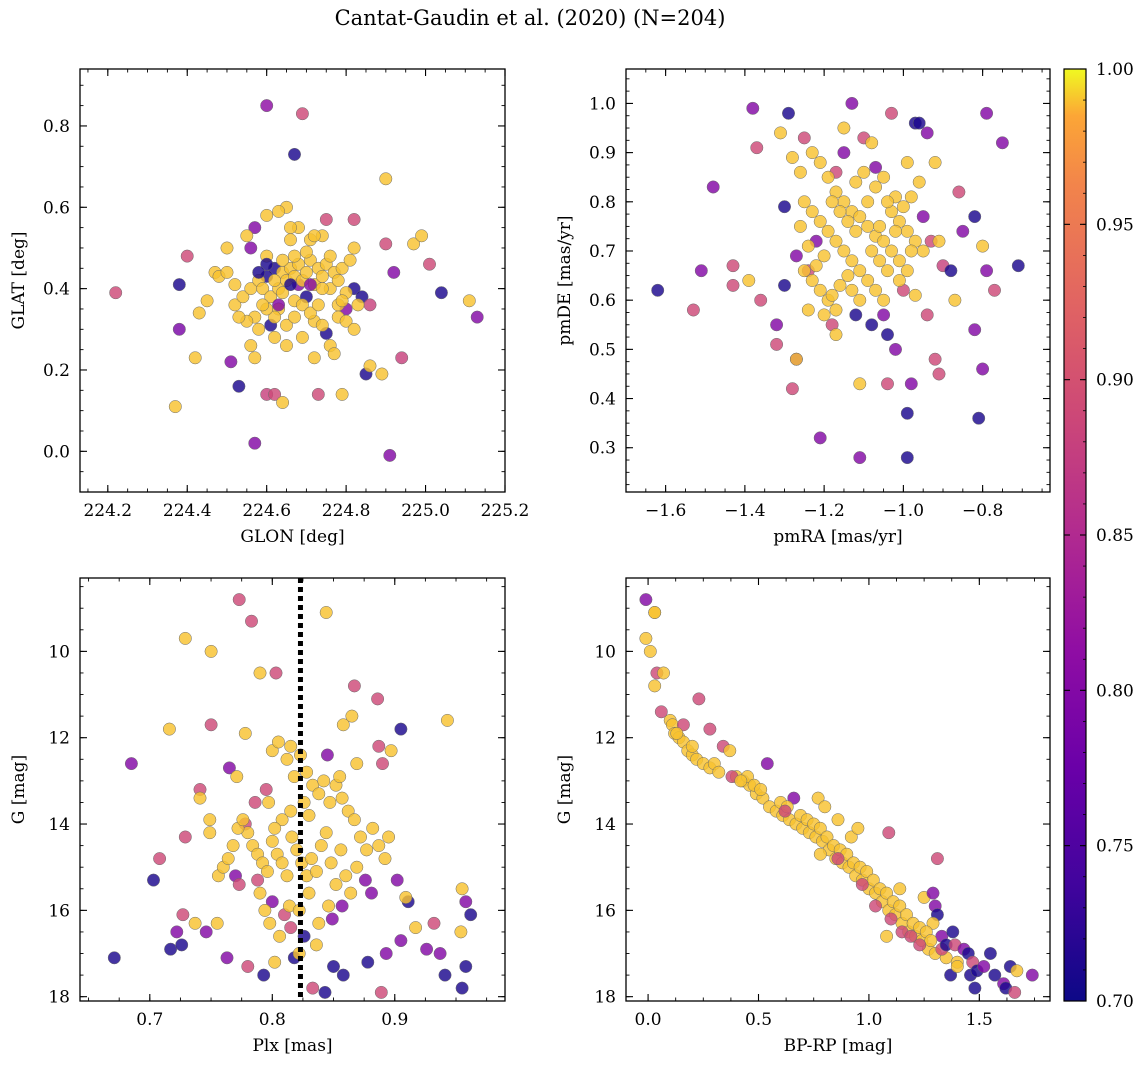 The height and width of the screenshot is (1068, 1148). Describe the element at coordinates (266, 511) in the screenshot. I see `x-tick-label: 224.6` at that location.